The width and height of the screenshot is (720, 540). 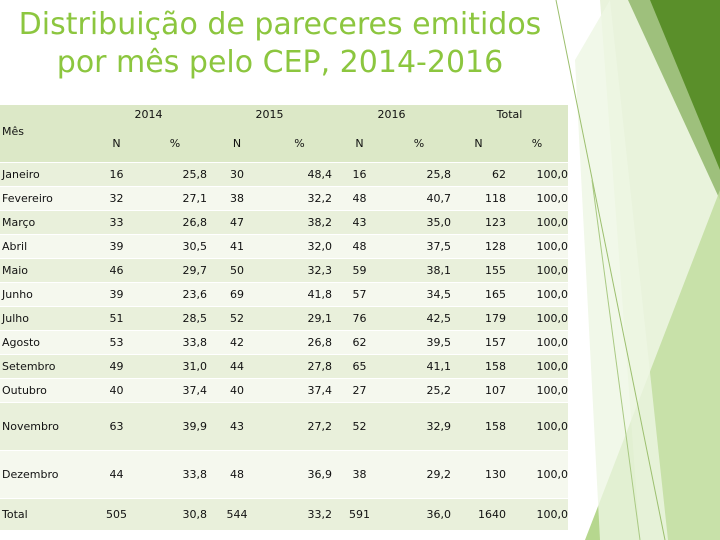 I want to click on cell-pct-2014: 27,1, so click(x=175, y=198).